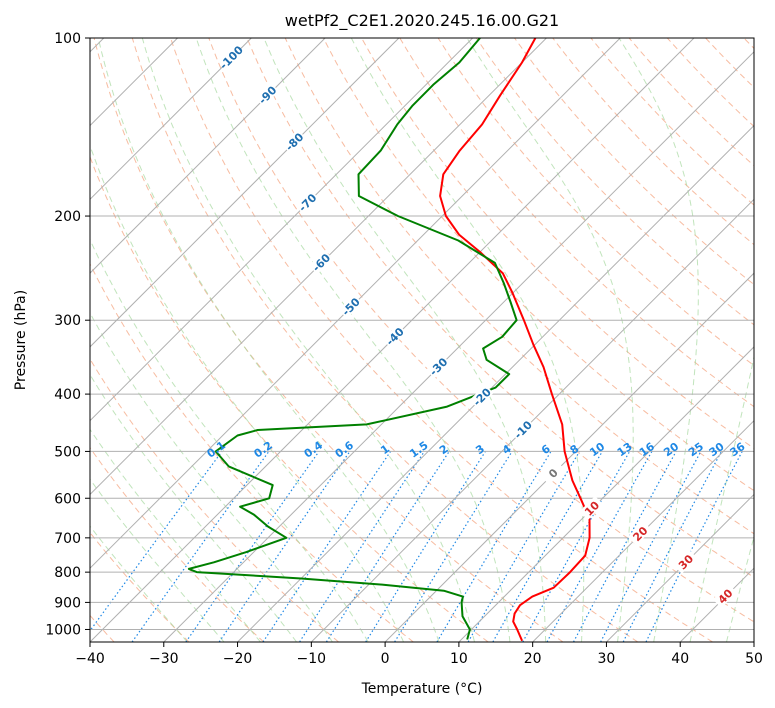  What do you see at coordinates (67, 321) in the screenshot?
I see `y-tick-label: 300` at bounding box center [67, 321].